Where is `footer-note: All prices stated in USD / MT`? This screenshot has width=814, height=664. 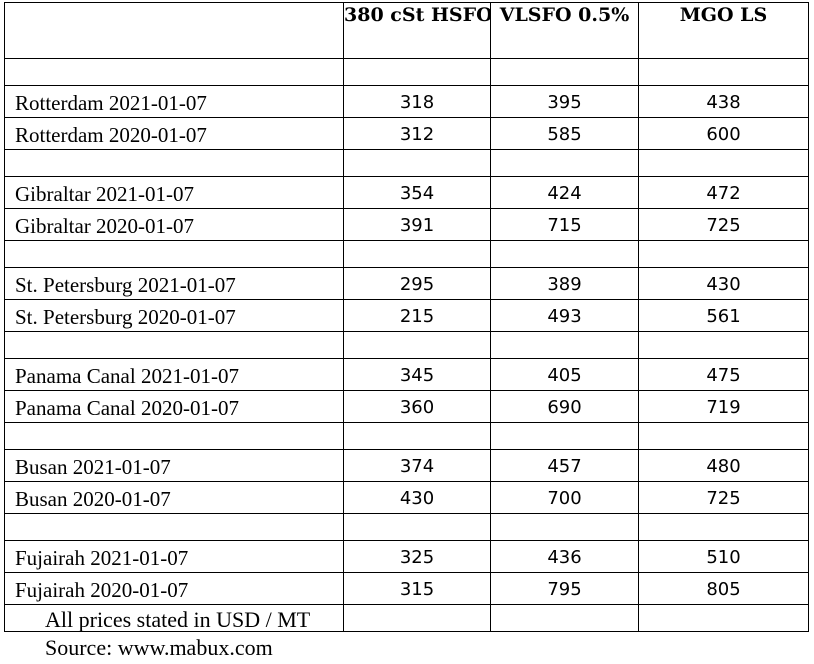 footer-note: All prices stated in USD / MT is located at coordinates (178, 619).